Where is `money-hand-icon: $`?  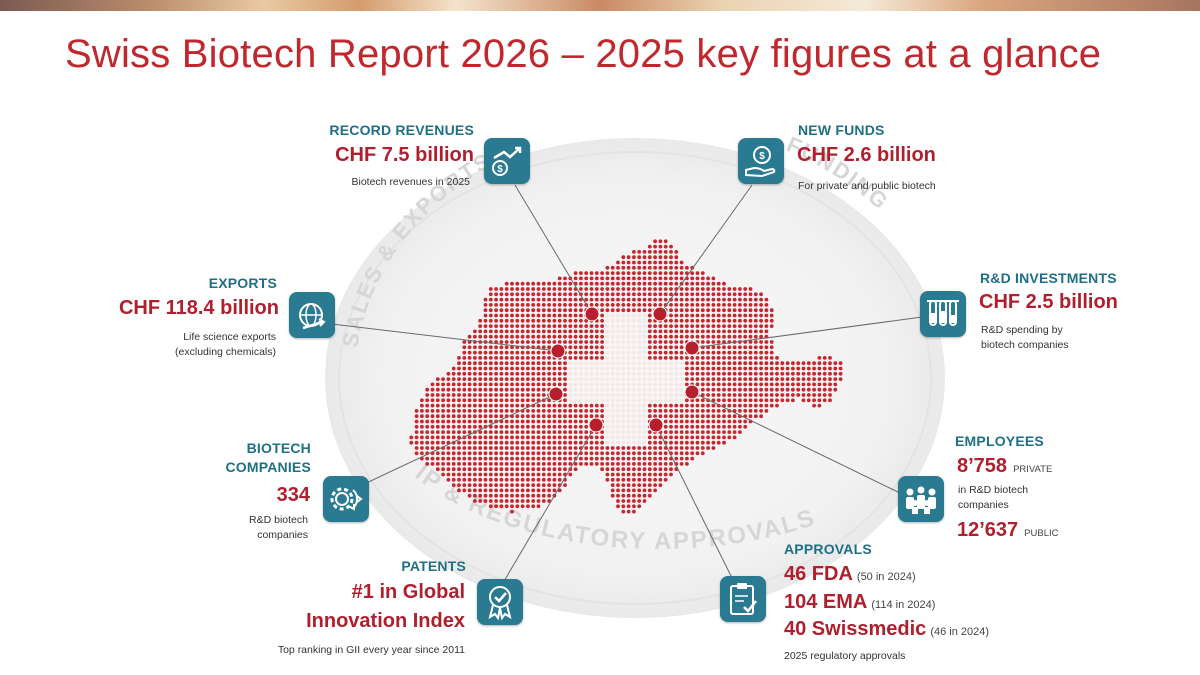
money-hand-icon: $ is located at coordinates (761, 161).